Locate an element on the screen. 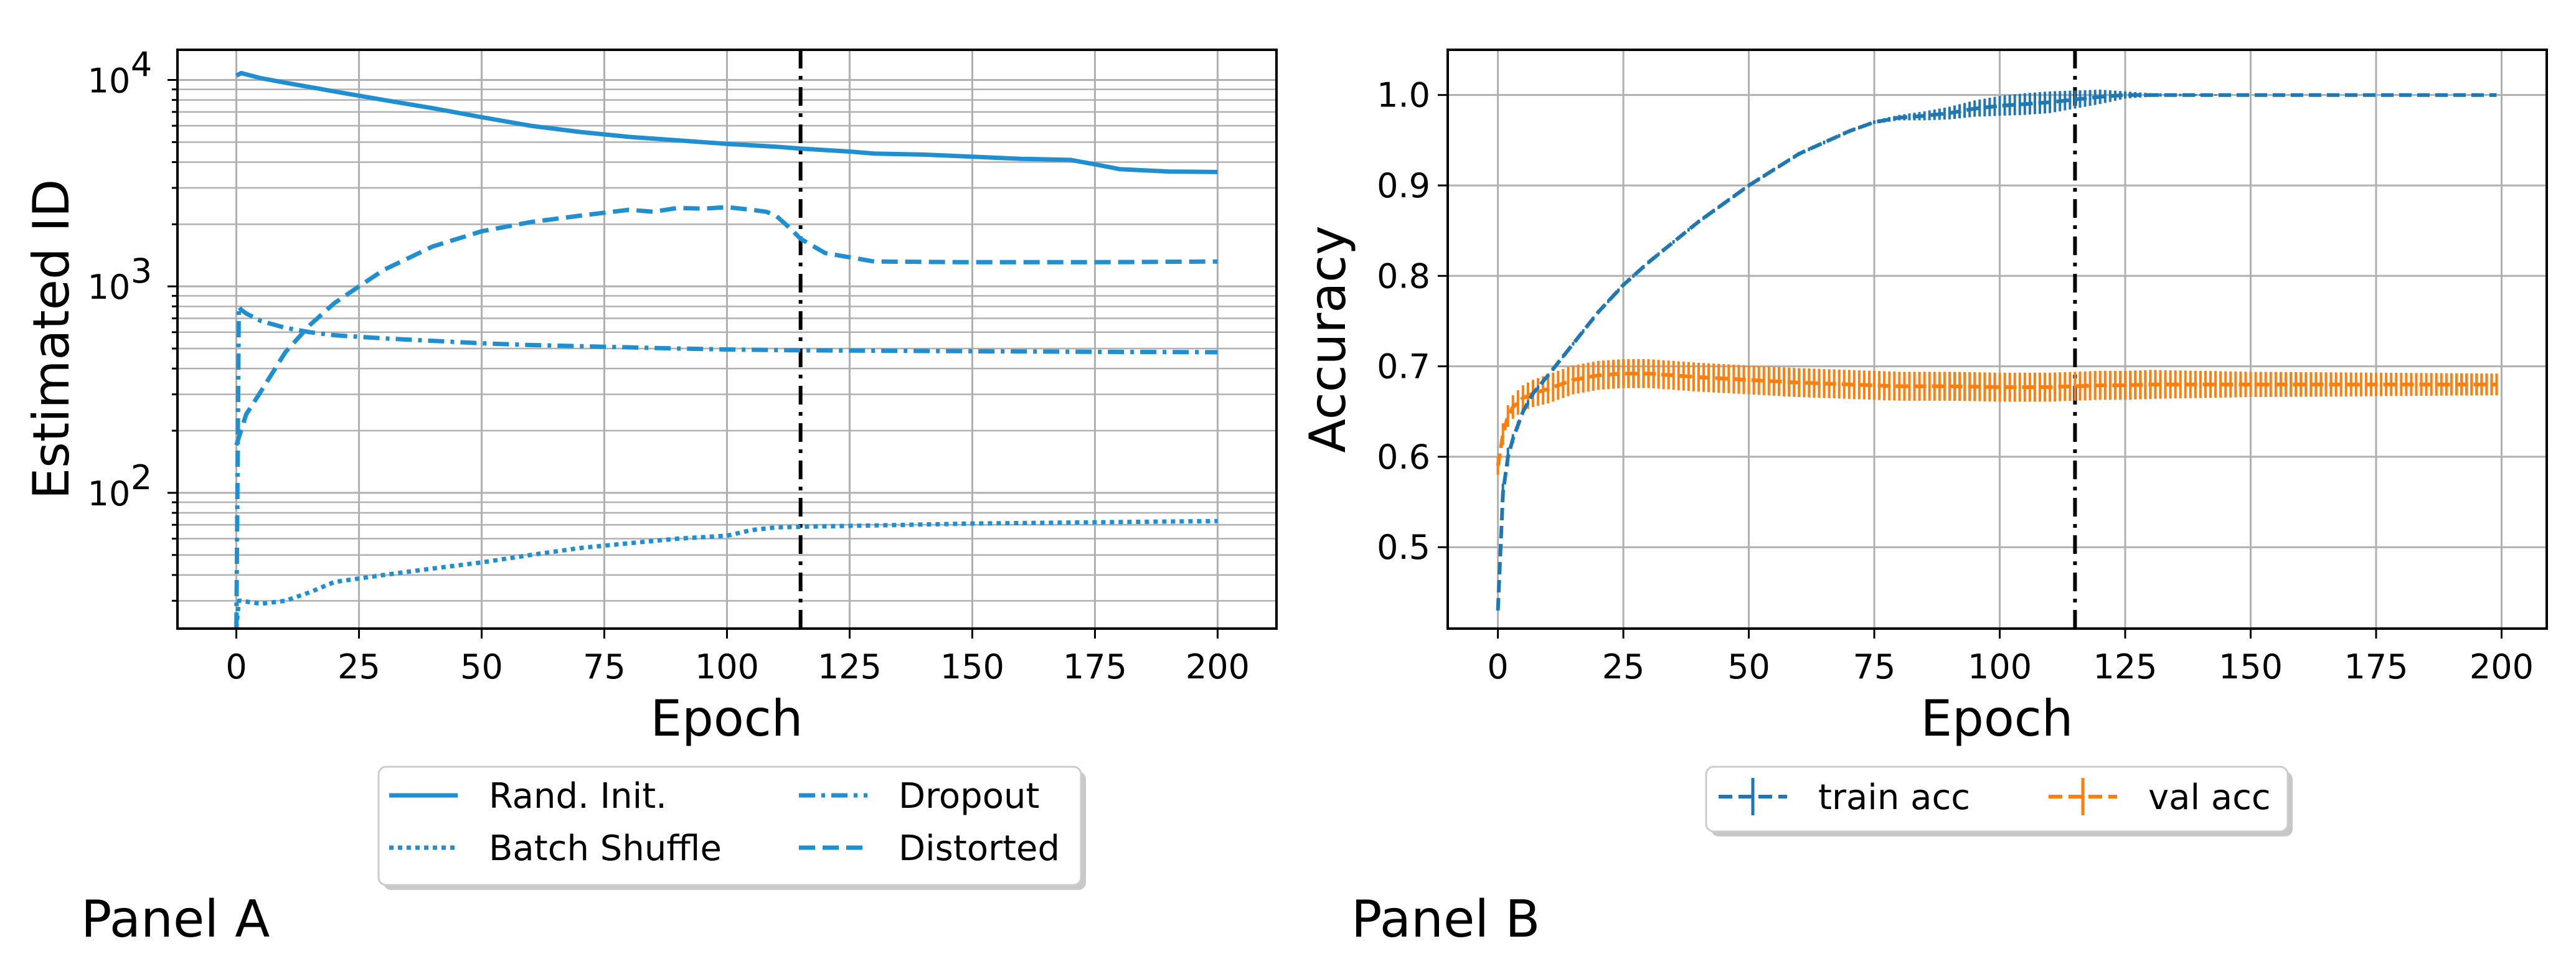  panel-b-legend: train acc val acc is located at coordinates (1999, 801).